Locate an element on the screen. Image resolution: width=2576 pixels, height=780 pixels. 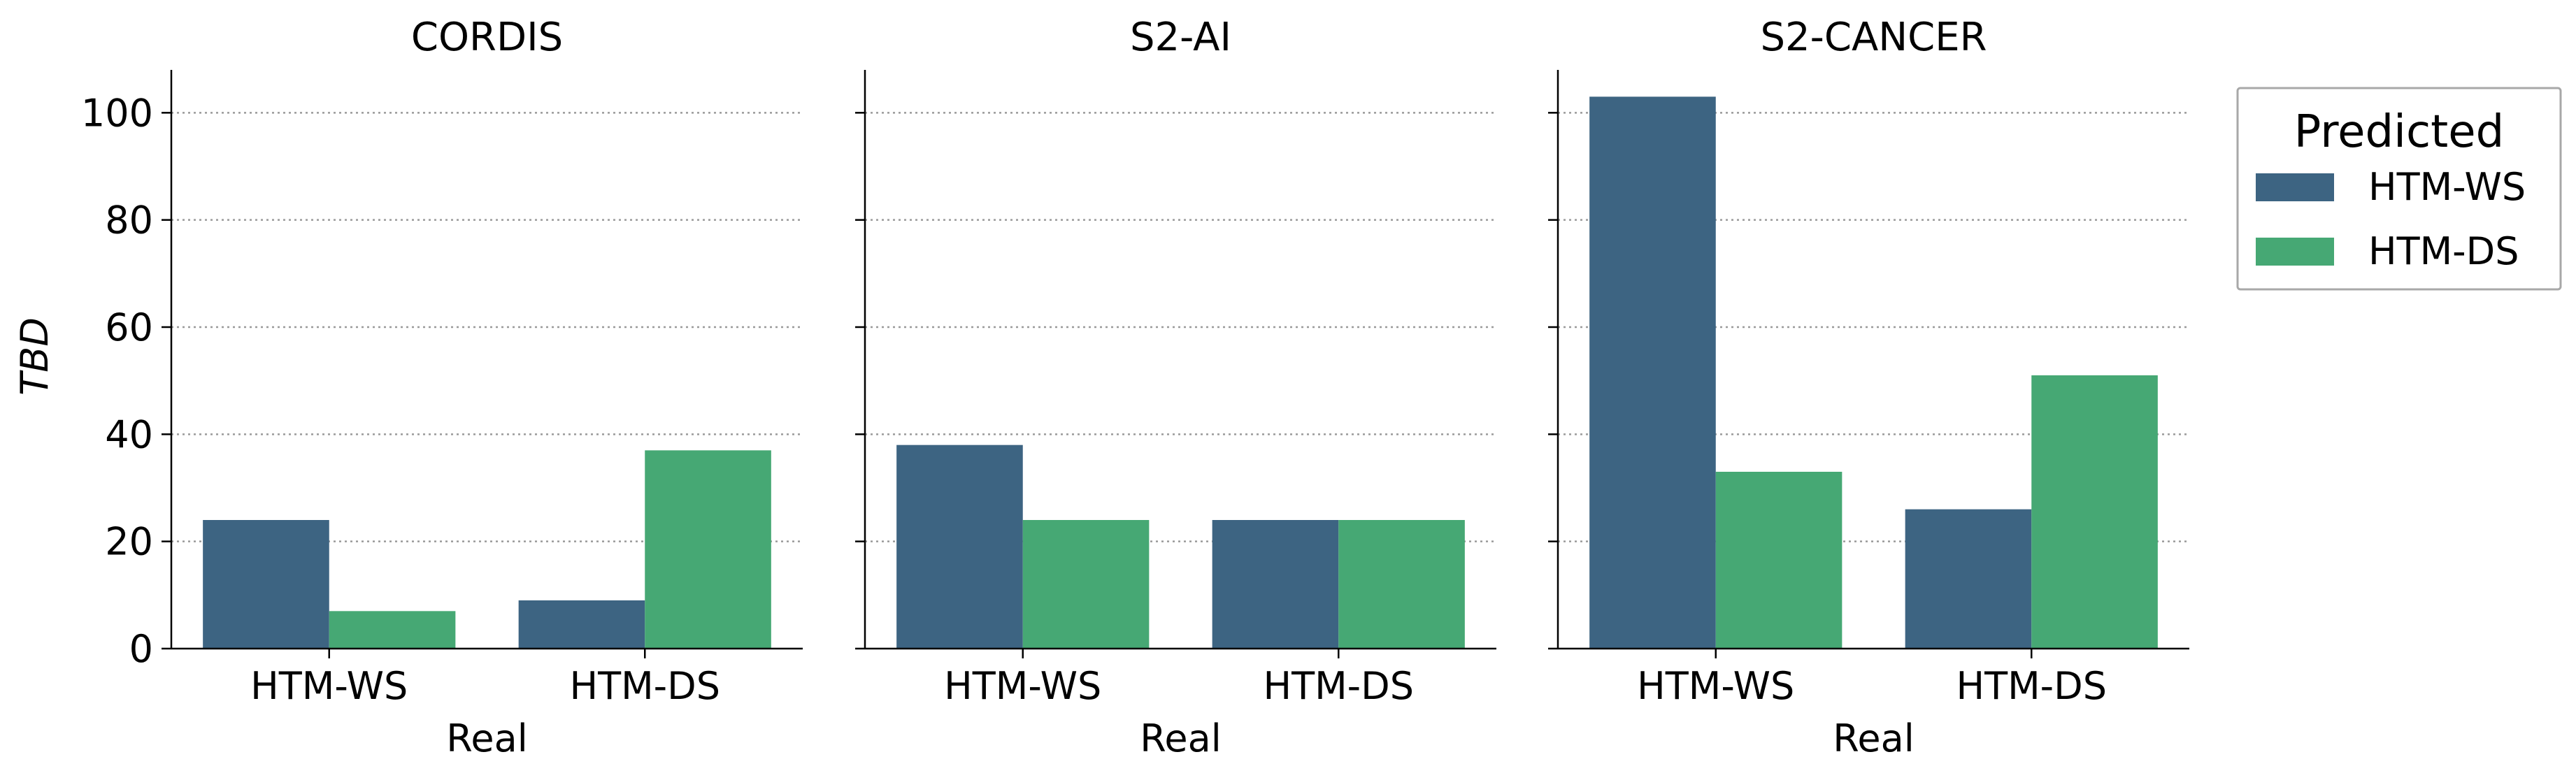
y-tick-label: 60 is located at coordinates (129, 327).